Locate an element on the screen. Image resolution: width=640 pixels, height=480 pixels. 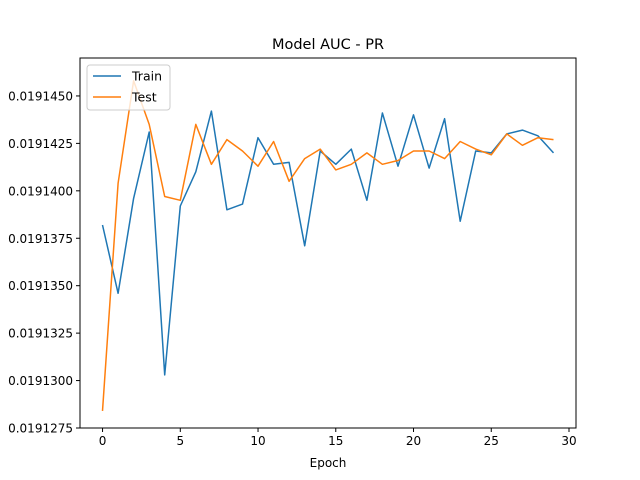
x-tick-label: 25 is located at coordinates (491, 441).